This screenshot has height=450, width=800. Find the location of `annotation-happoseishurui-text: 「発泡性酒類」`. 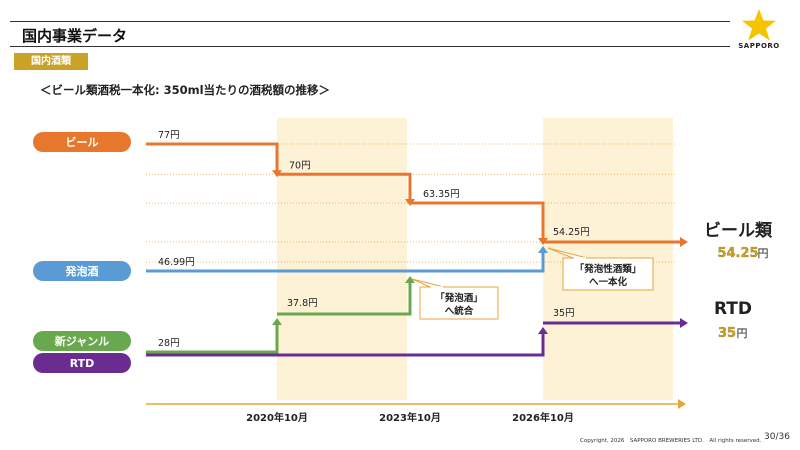

annotation-happoseishurui-text: 「発泡性酒類」 is located at coordinates (608, 269).